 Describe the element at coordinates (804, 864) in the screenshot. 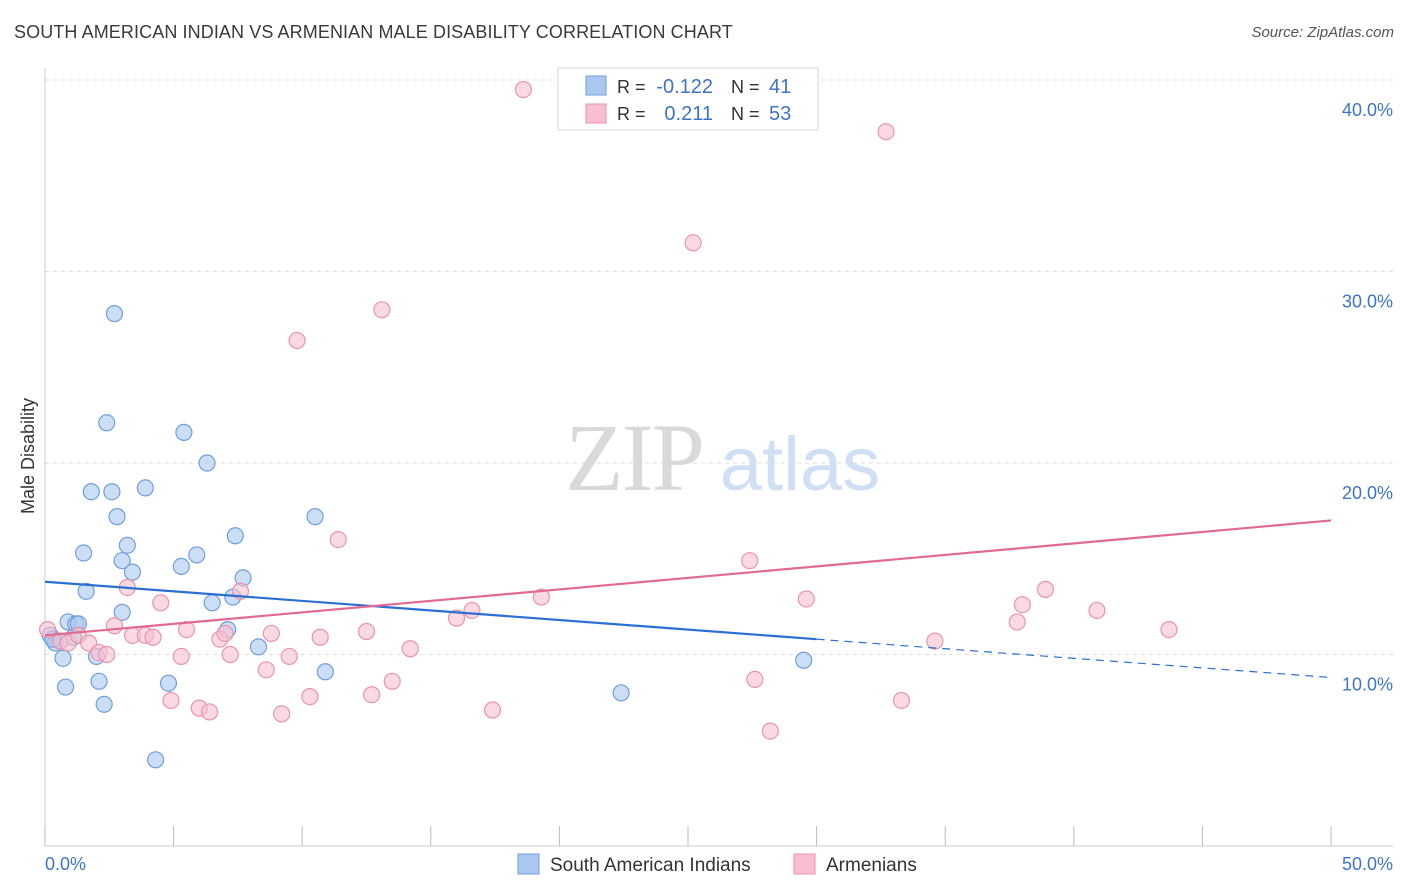

I see `bottom-legend-swatch-pink` at that location.